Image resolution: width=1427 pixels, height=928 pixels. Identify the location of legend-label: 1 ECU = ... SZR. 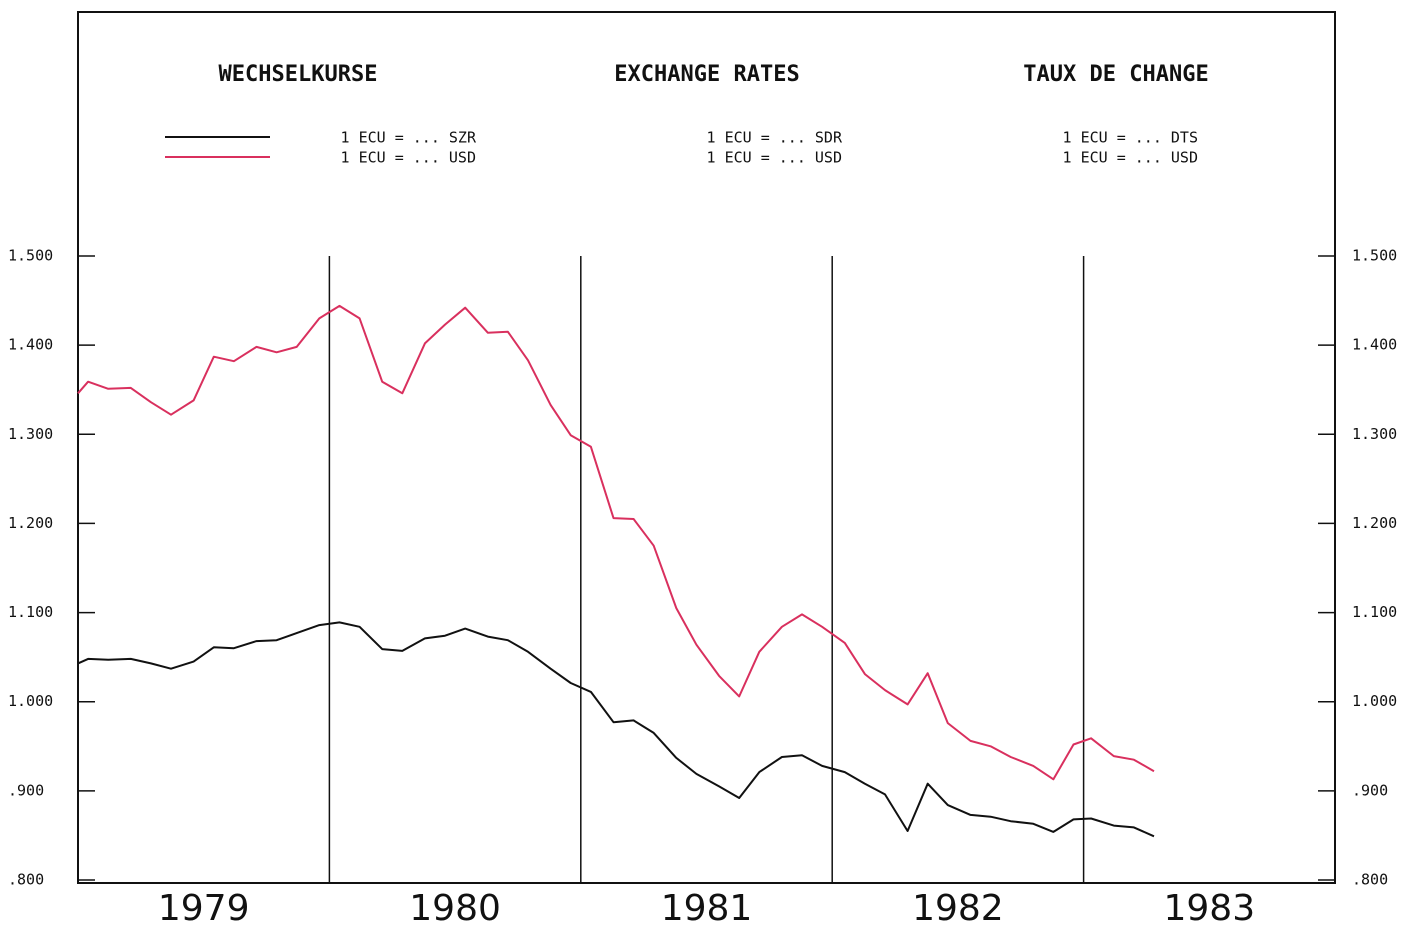
(409, 138).